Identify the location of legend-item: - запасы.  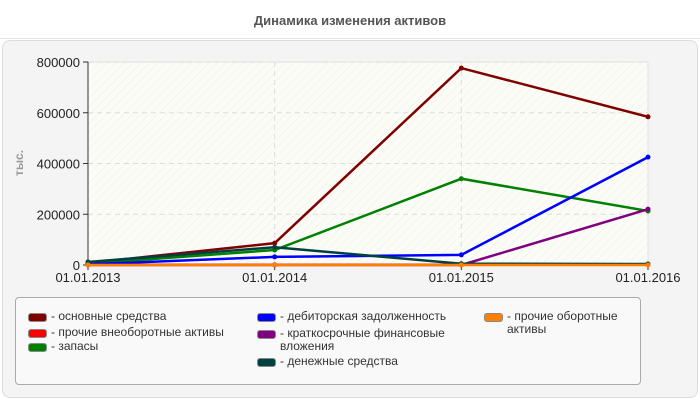
(63, 346).